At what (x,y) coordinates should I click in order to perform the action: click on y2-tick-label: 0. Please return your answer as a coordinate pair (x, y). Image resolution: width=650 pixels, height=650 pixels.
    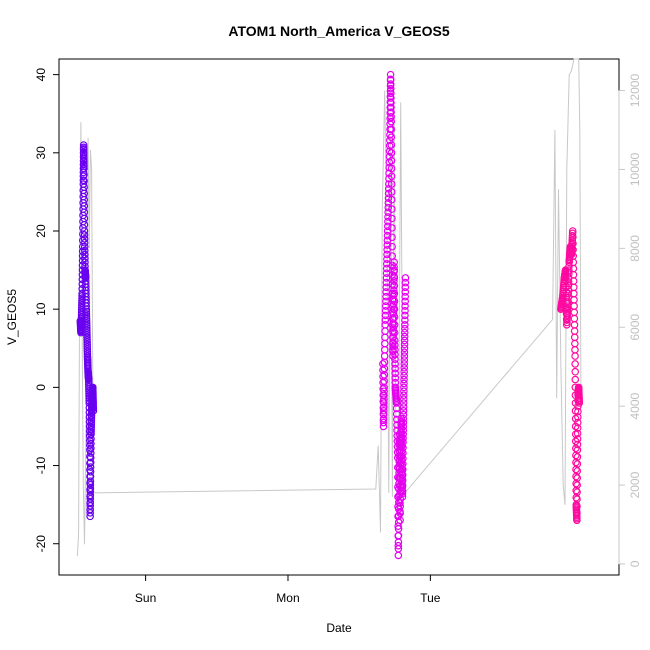
    Looking at the image, I should click on (635, 563).